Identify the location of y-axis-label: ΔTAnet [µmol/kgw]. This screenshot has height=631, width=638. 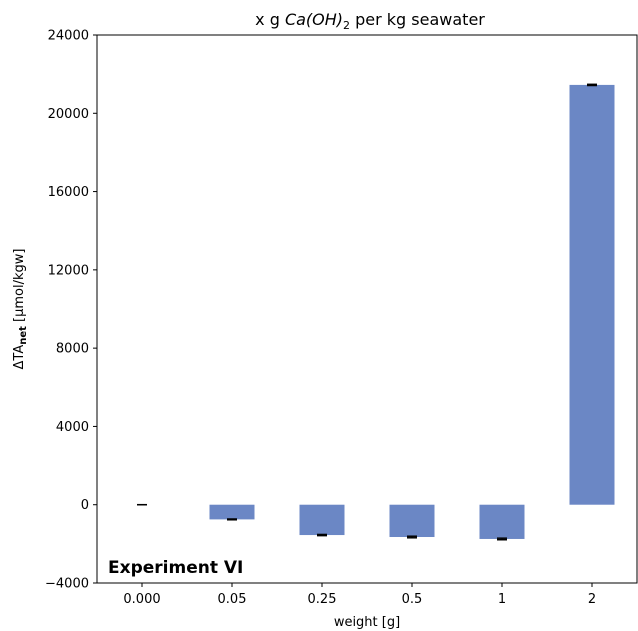
(20, 309).